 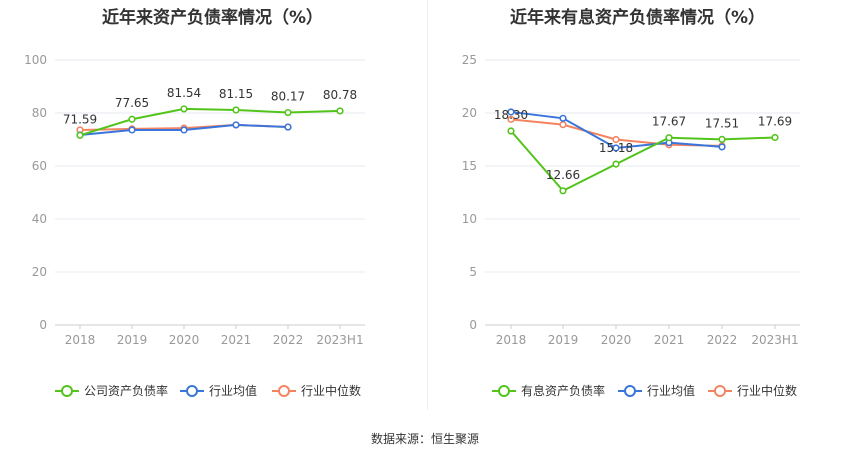 What do you see at coordinates (340, 95) in the screenshot?
I see `data-label: 80.78` at bounding box center [340, 95].